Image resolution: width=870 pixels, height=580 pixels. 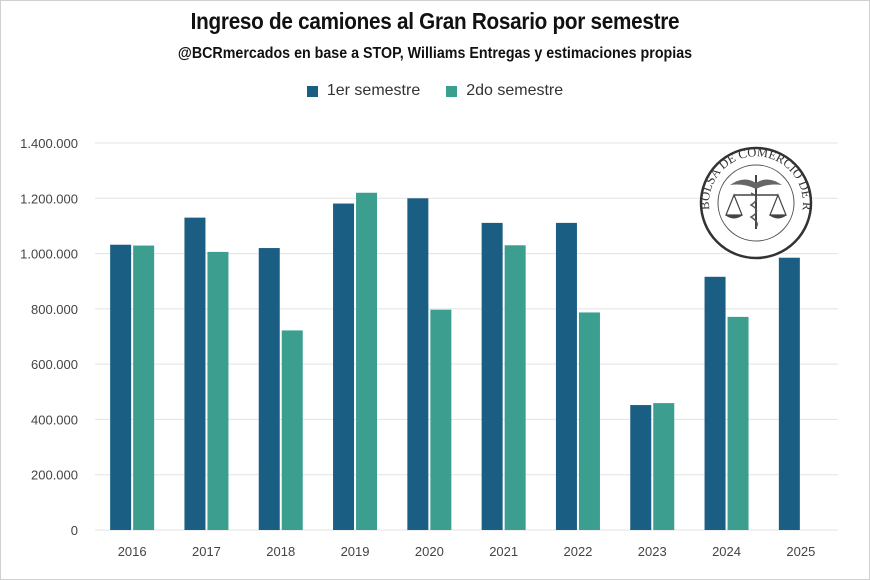 What do you see at coordinates (441, 419) in the screenshot?
I see `bar-2do-semestre-2020` at bounding box center [441, 419].